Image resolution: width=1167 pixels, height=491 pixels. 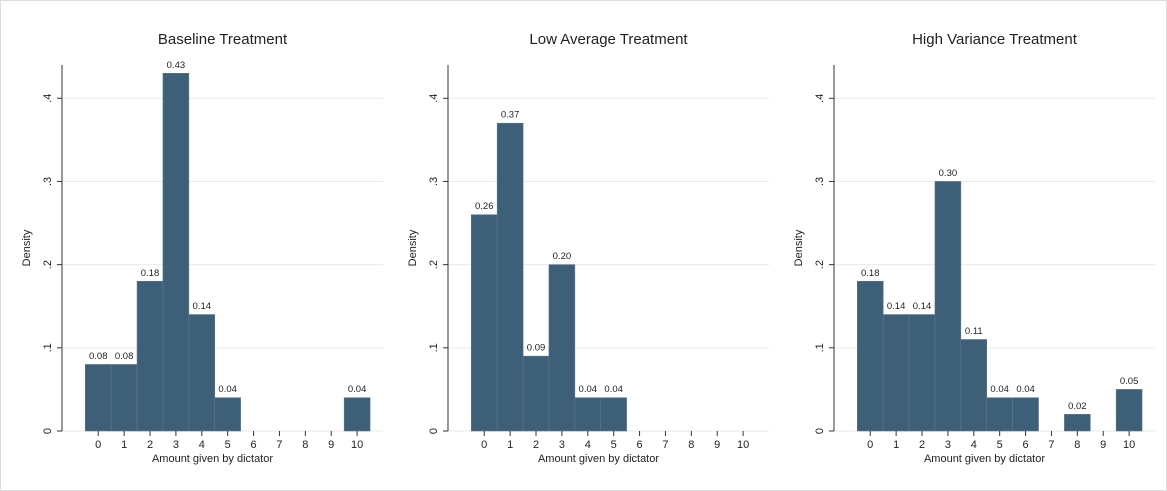 I want to click on value-label: 0.26, so click(x=484, y=206).